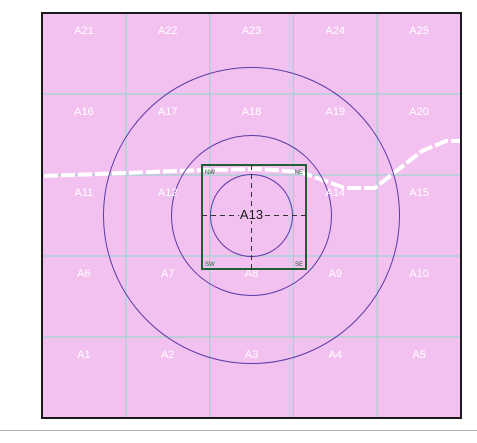 This screenshot has width=477, height=443. What do you see at coordinates (419, 31) in the screenshot?
I see `cell-label-a25: A25` at bounding box center [419, 31].